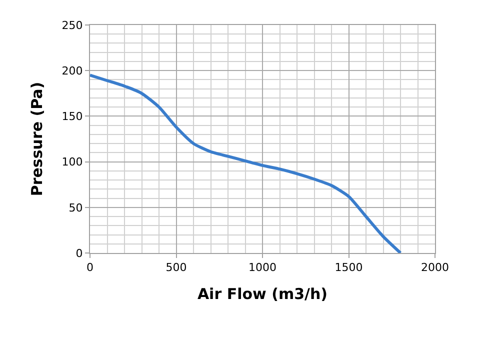 This screenshot has height=341, width=500. Describe the element at coordinates (72, 117) in the screenshot. I see `y-tick-label: 150` at that location.